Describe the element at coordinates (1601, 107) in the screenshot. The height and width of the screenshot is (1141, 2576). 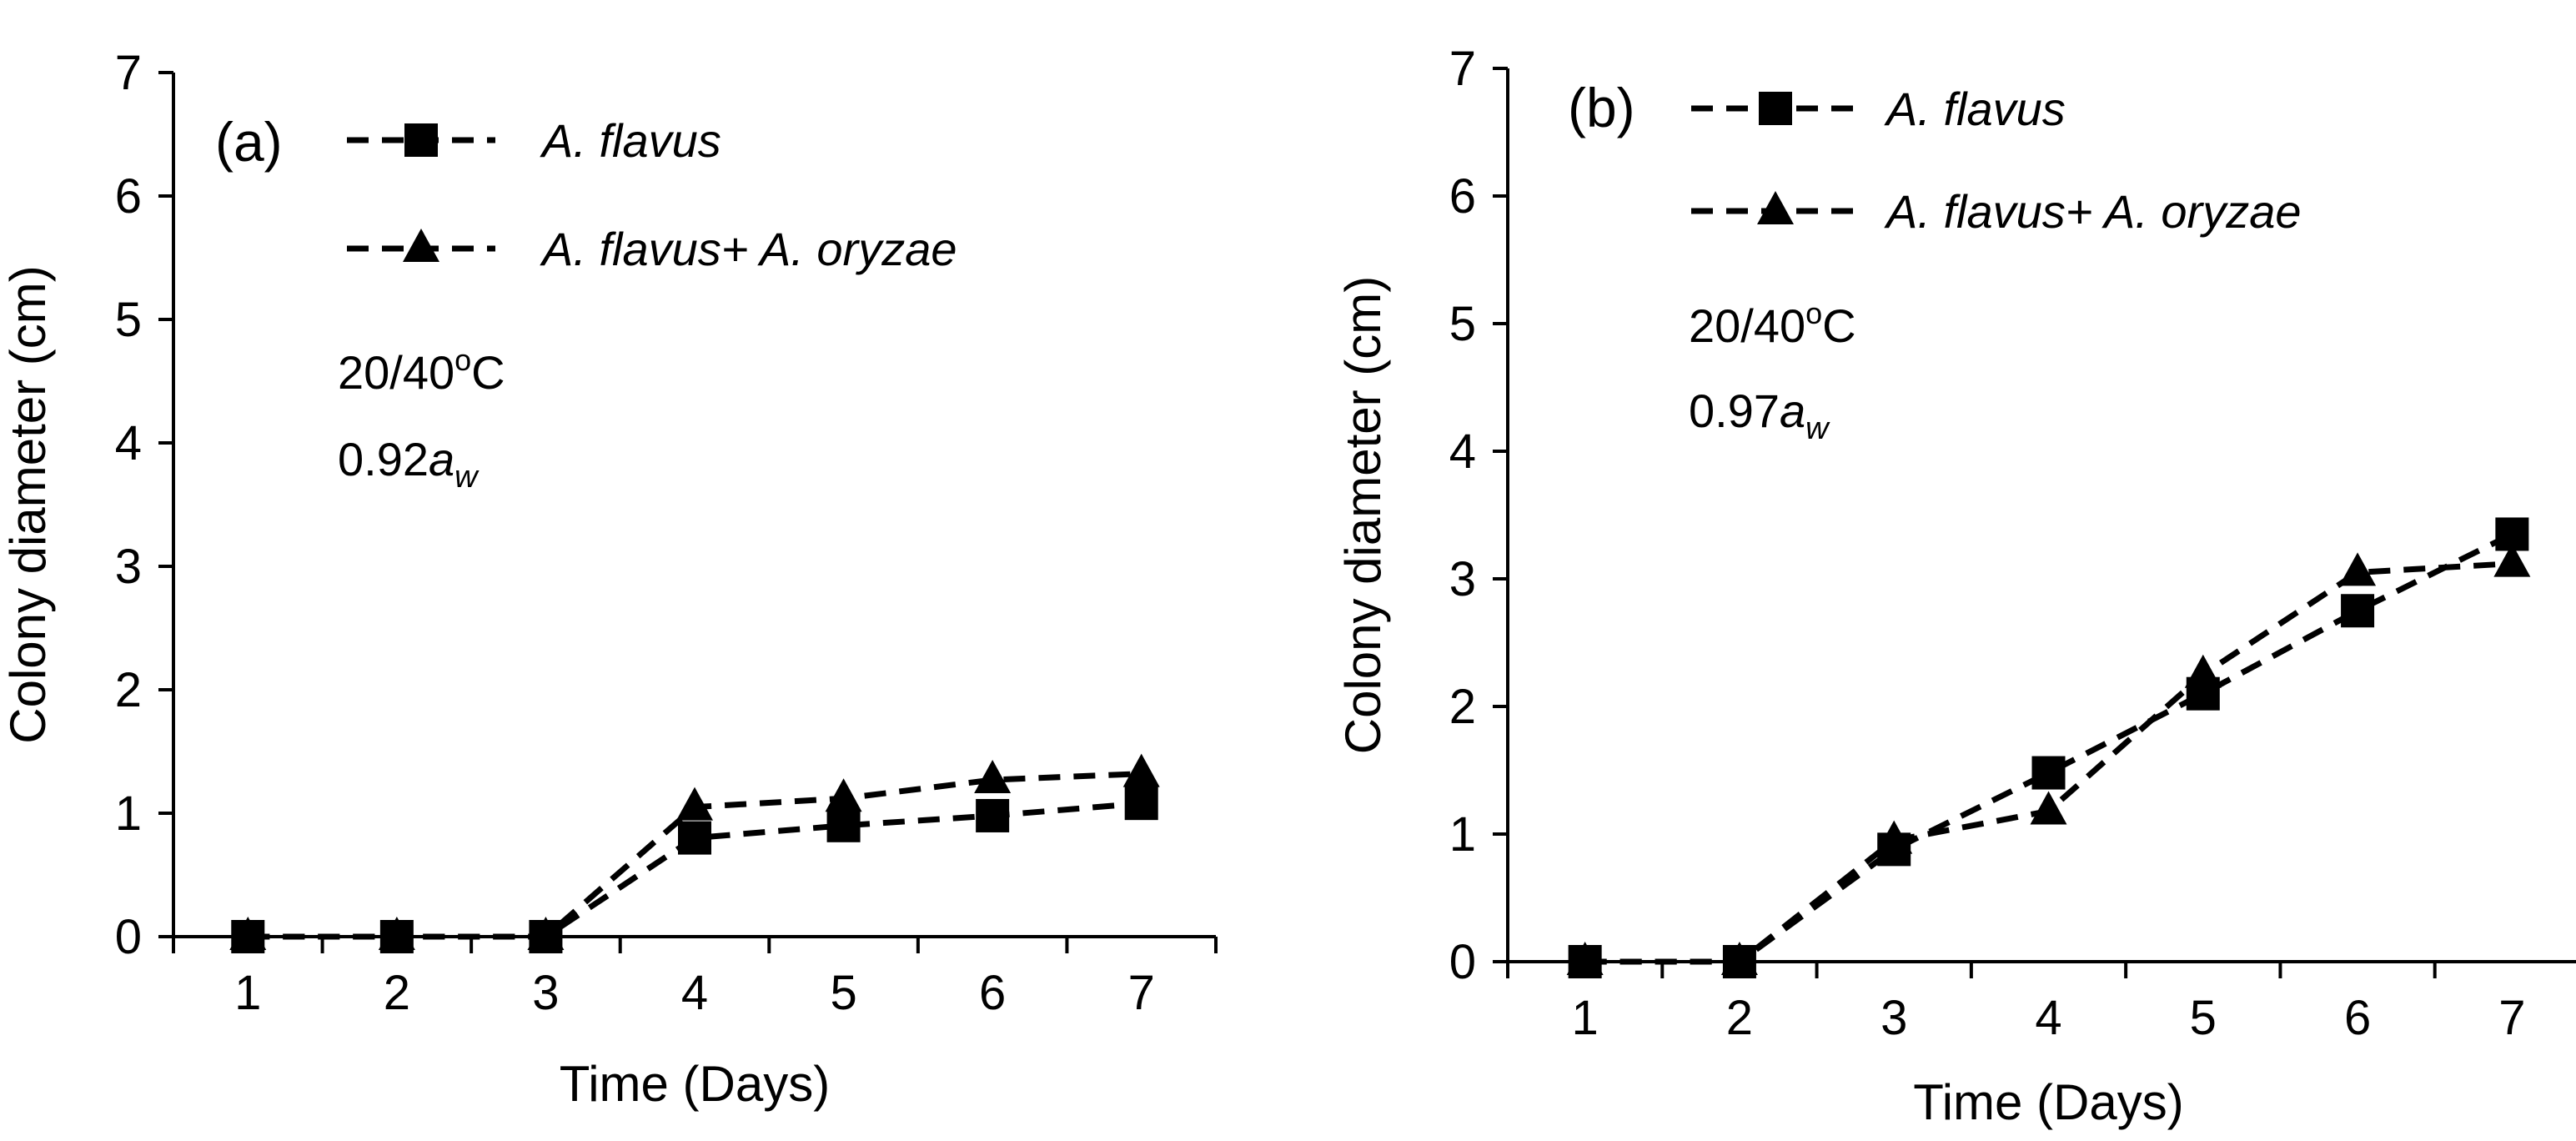
I see `panel-label: (b)` at that location.